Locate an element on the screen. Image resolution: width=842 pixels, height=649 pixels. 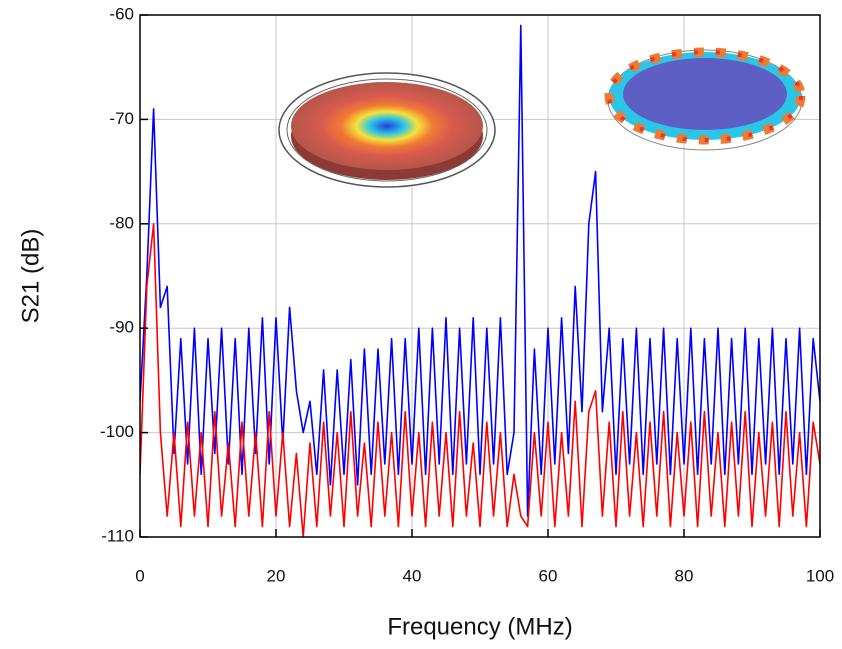
inset-ring is located at coordinates (705, 99).